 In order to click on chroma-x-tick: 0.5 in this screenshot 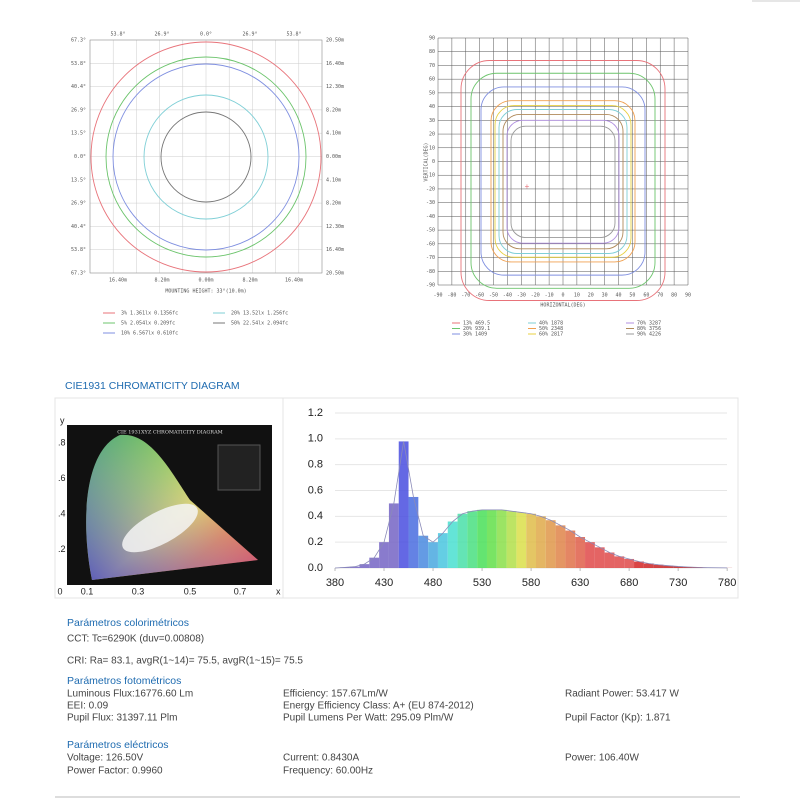, I will do `click(190, 591)`.